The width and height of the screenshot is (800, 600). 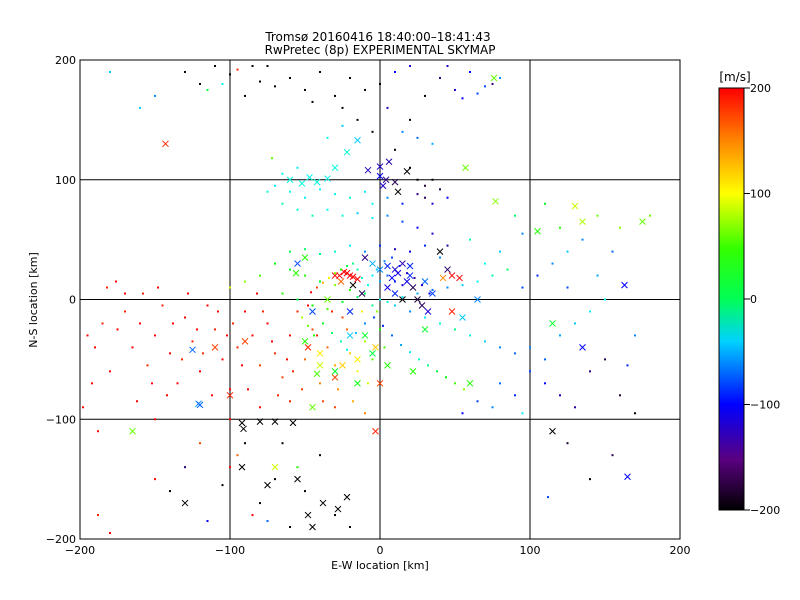 I want to click on y-tick-label: 200, so click(x=65, y=60).